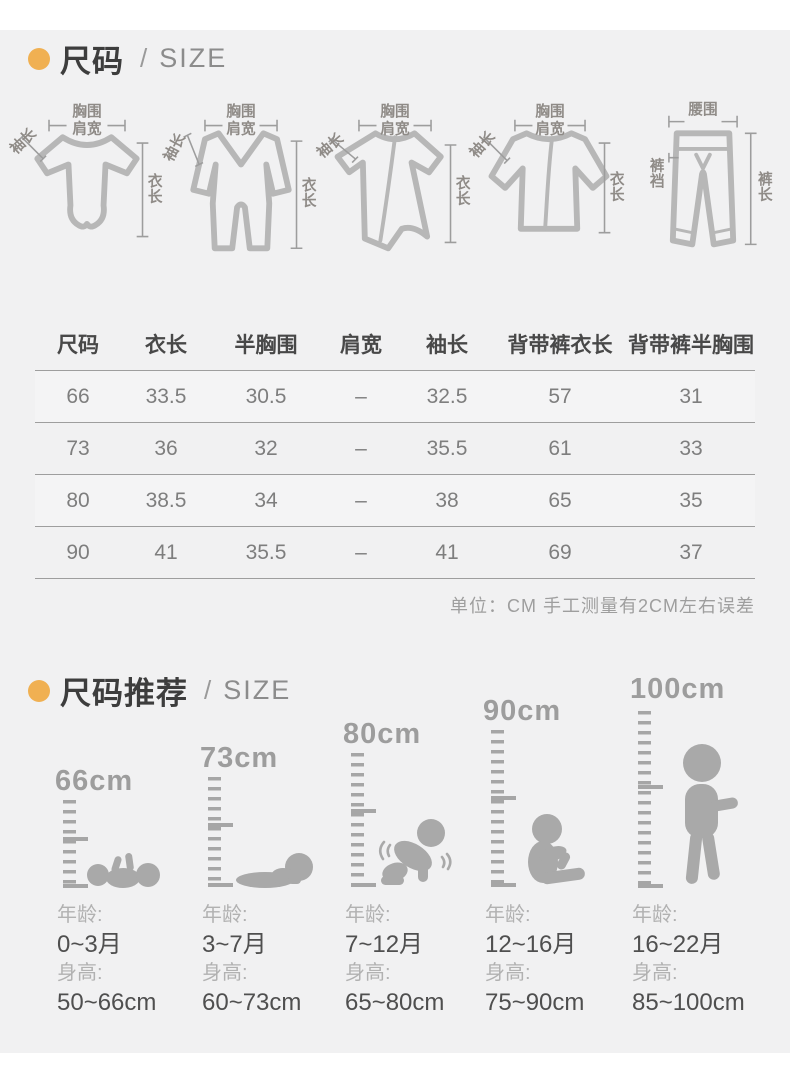  Describe the element at coordinates (78, 396) in the screenshot. I see `cell: 66` at that location.